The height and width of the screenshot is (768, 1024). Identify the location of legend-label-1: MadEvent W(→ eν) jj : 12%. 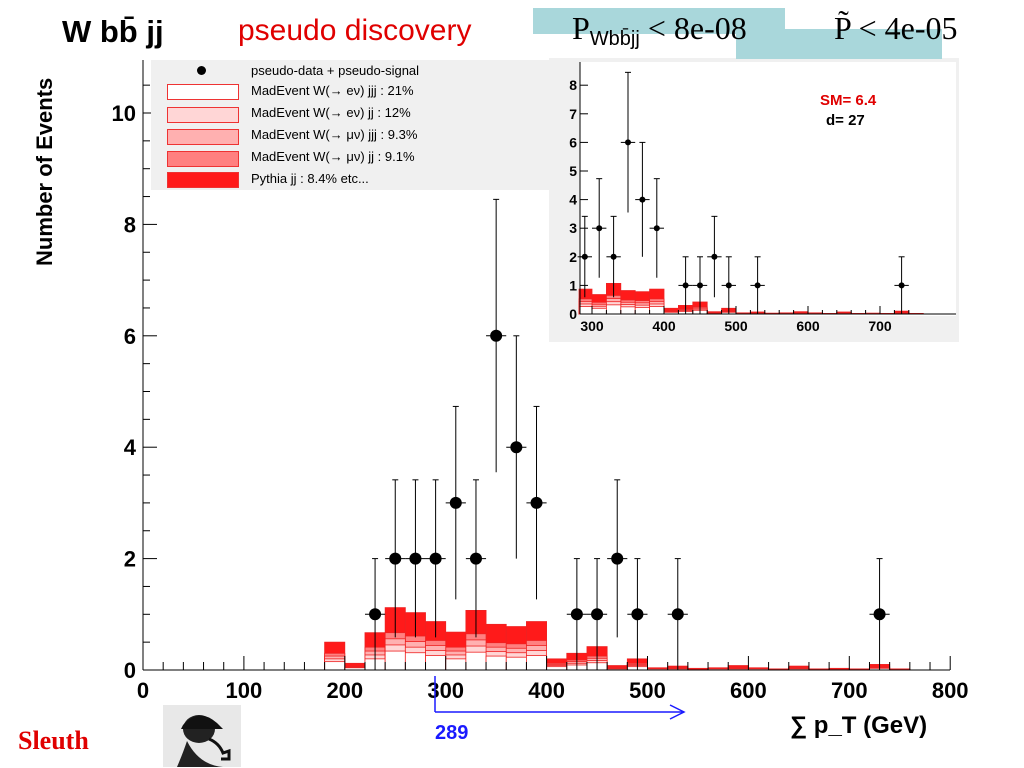
(331, 112).